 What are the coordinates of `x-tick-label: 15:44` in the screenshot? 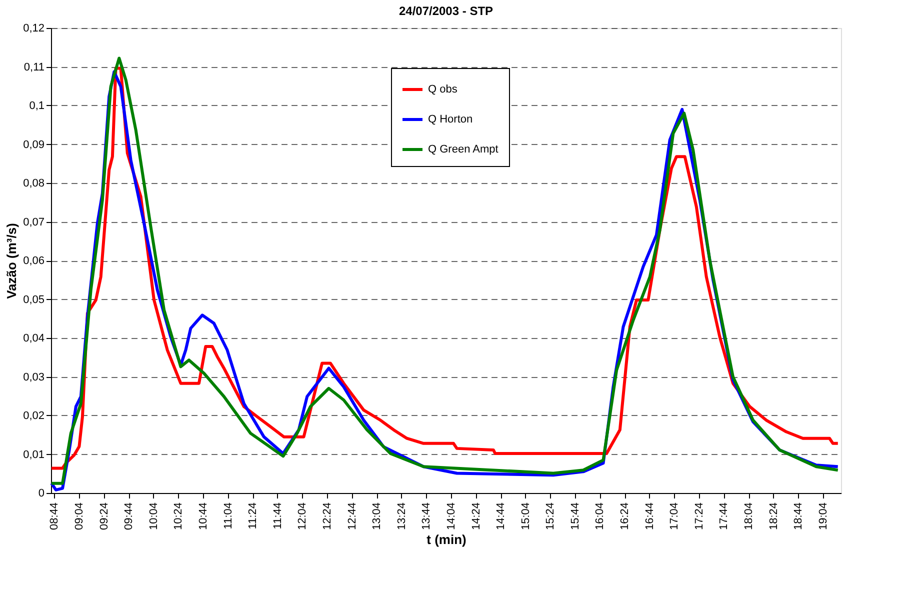 It's located at (575, 516).